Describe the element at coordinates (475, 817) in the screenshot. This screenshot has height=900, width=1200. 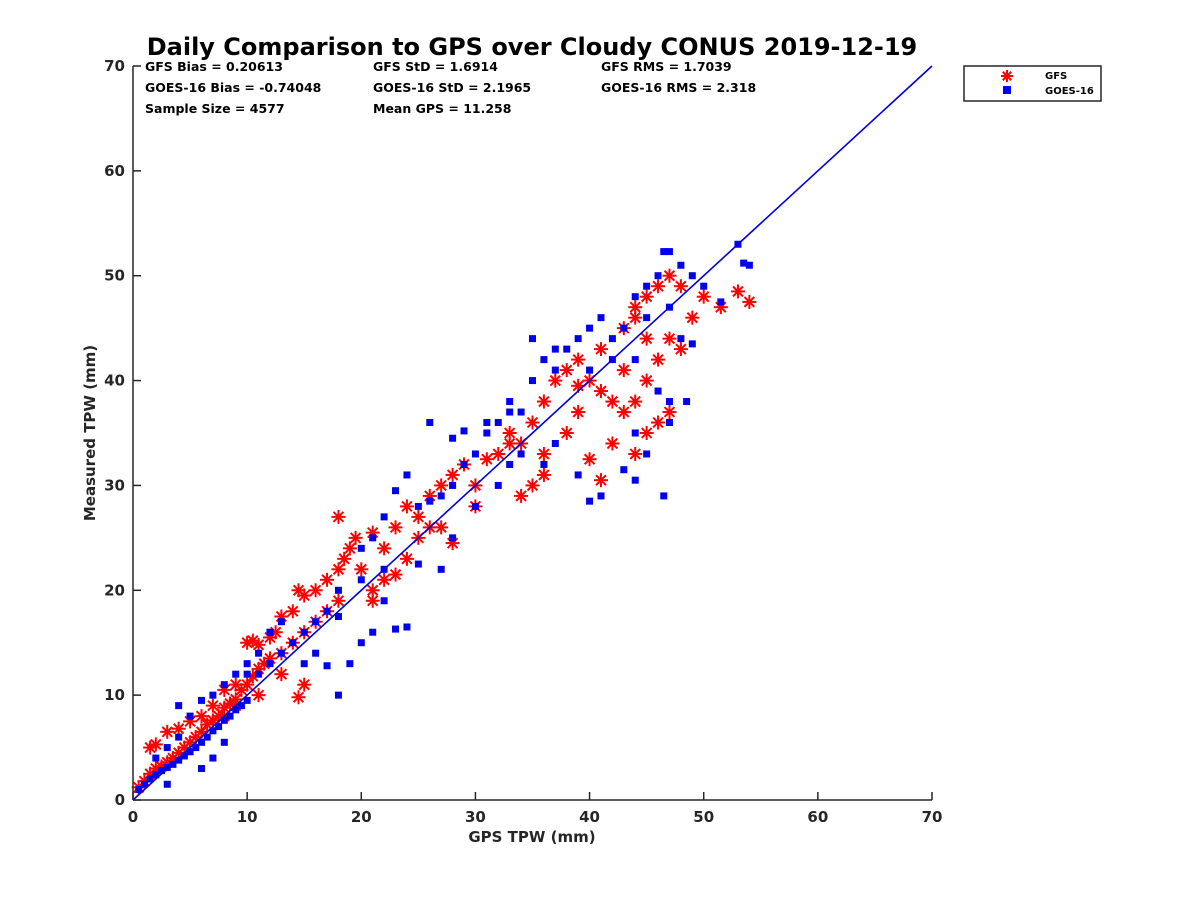
I see `x-tick-label: 30` at that location.